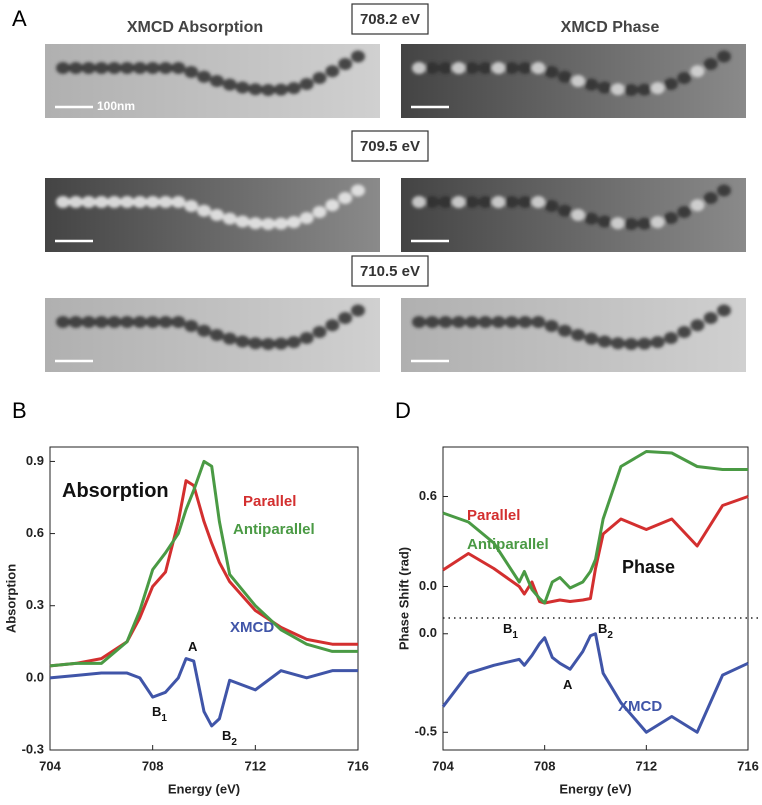  What do you see at coordinates (610, 27) in the screenshot?
I see `image-title: XMCD Phase` at bounding box center [610, 27].